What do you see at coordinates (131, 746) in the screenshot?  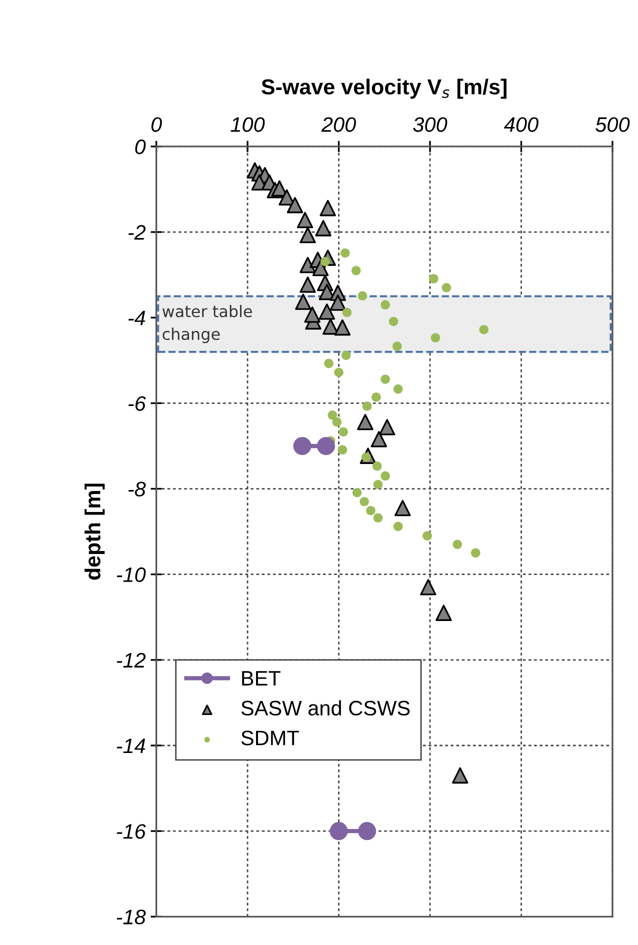 I see `y-tick-label: -14` at bounding box center [131, 746].